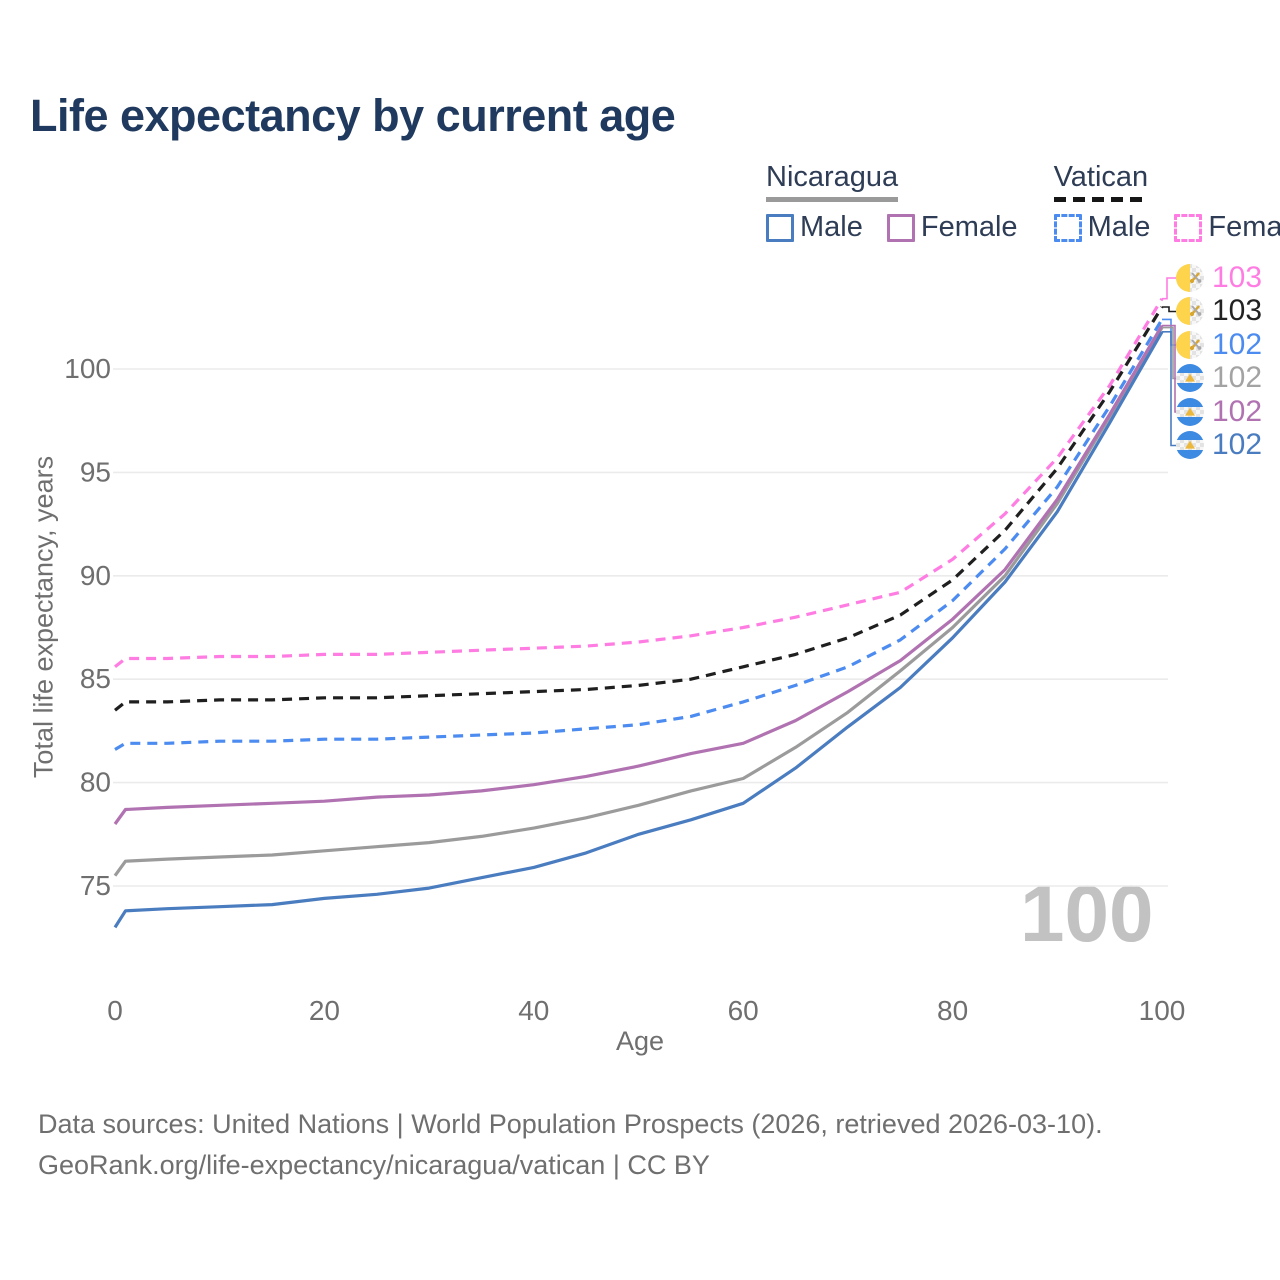 Image resolution: width=1280 pixels, height=1280 pixels. Describe the element at coordinates (324, 1010) in the screenshot. I see `x-tick-label-20: 20` at that location.